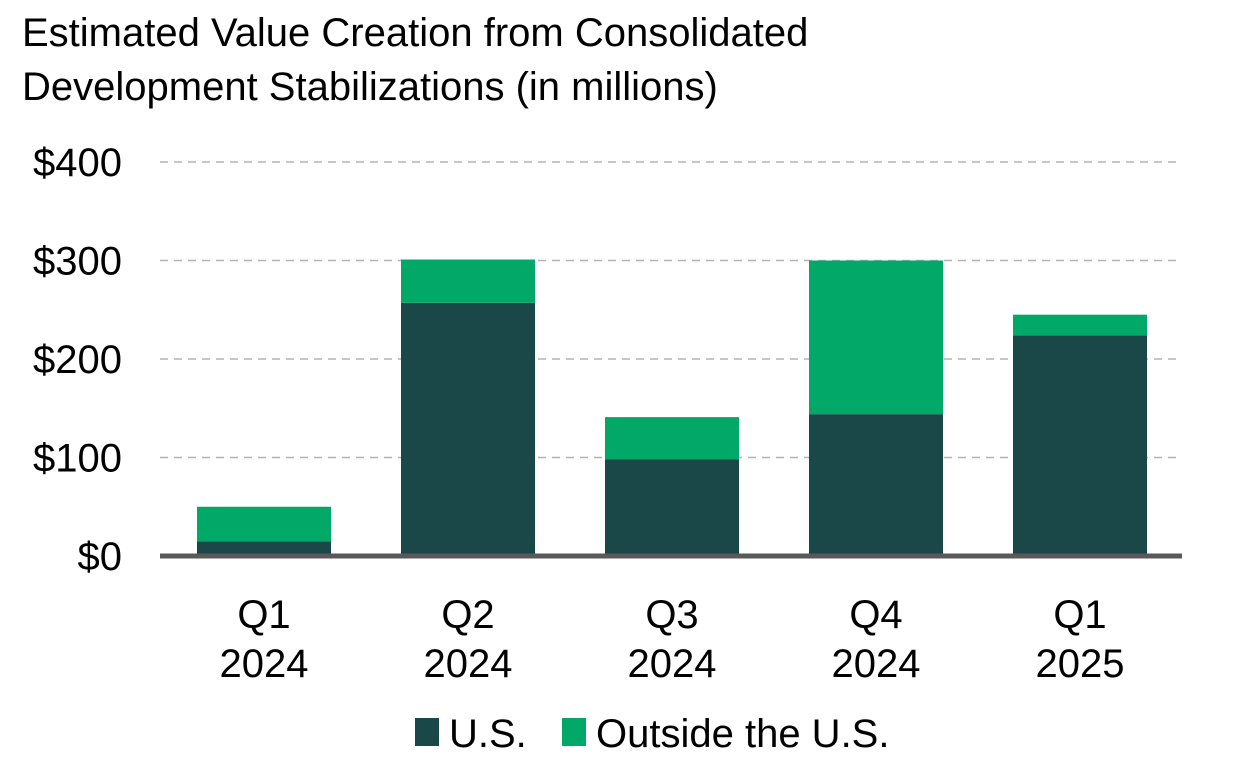 The image size is (1250, 766). Describe the element at coordinates (574, 732) in the screenshot. I see `legend-swatch-outside-us` at that location.